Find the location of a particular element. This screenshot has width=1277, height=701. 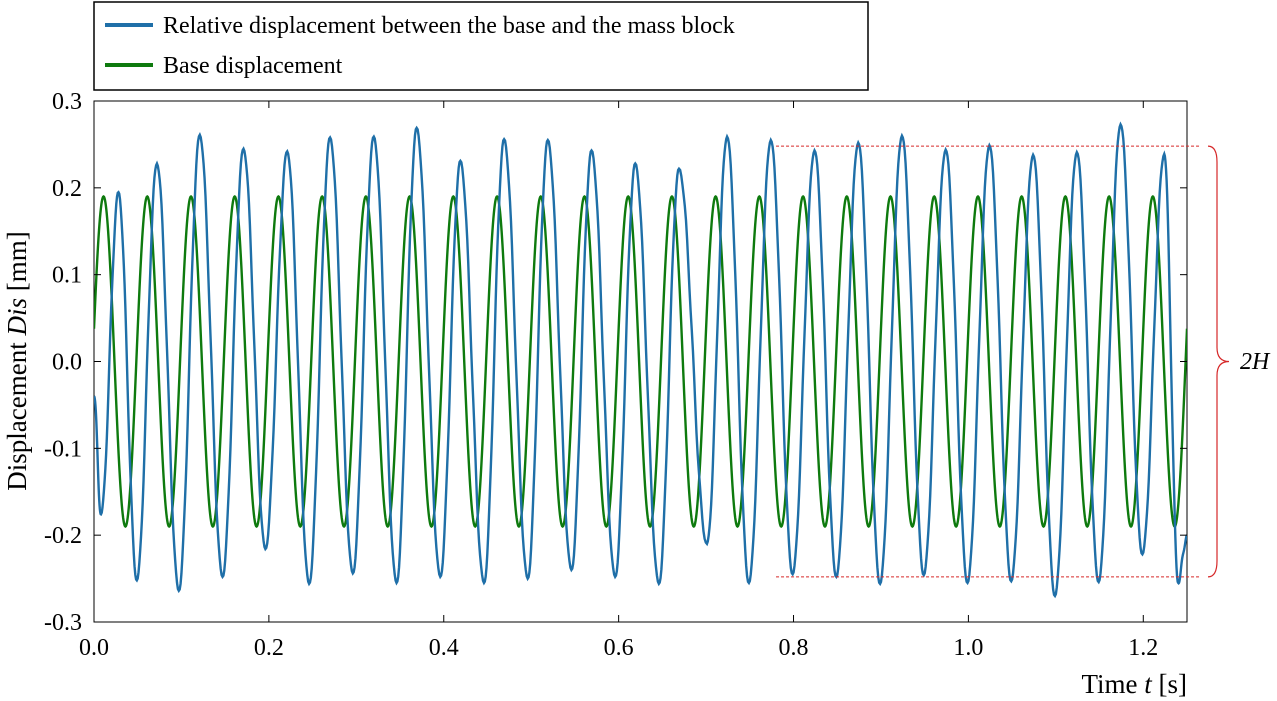

x-tick-label: 1.0 is located at coordinates (968, 648).